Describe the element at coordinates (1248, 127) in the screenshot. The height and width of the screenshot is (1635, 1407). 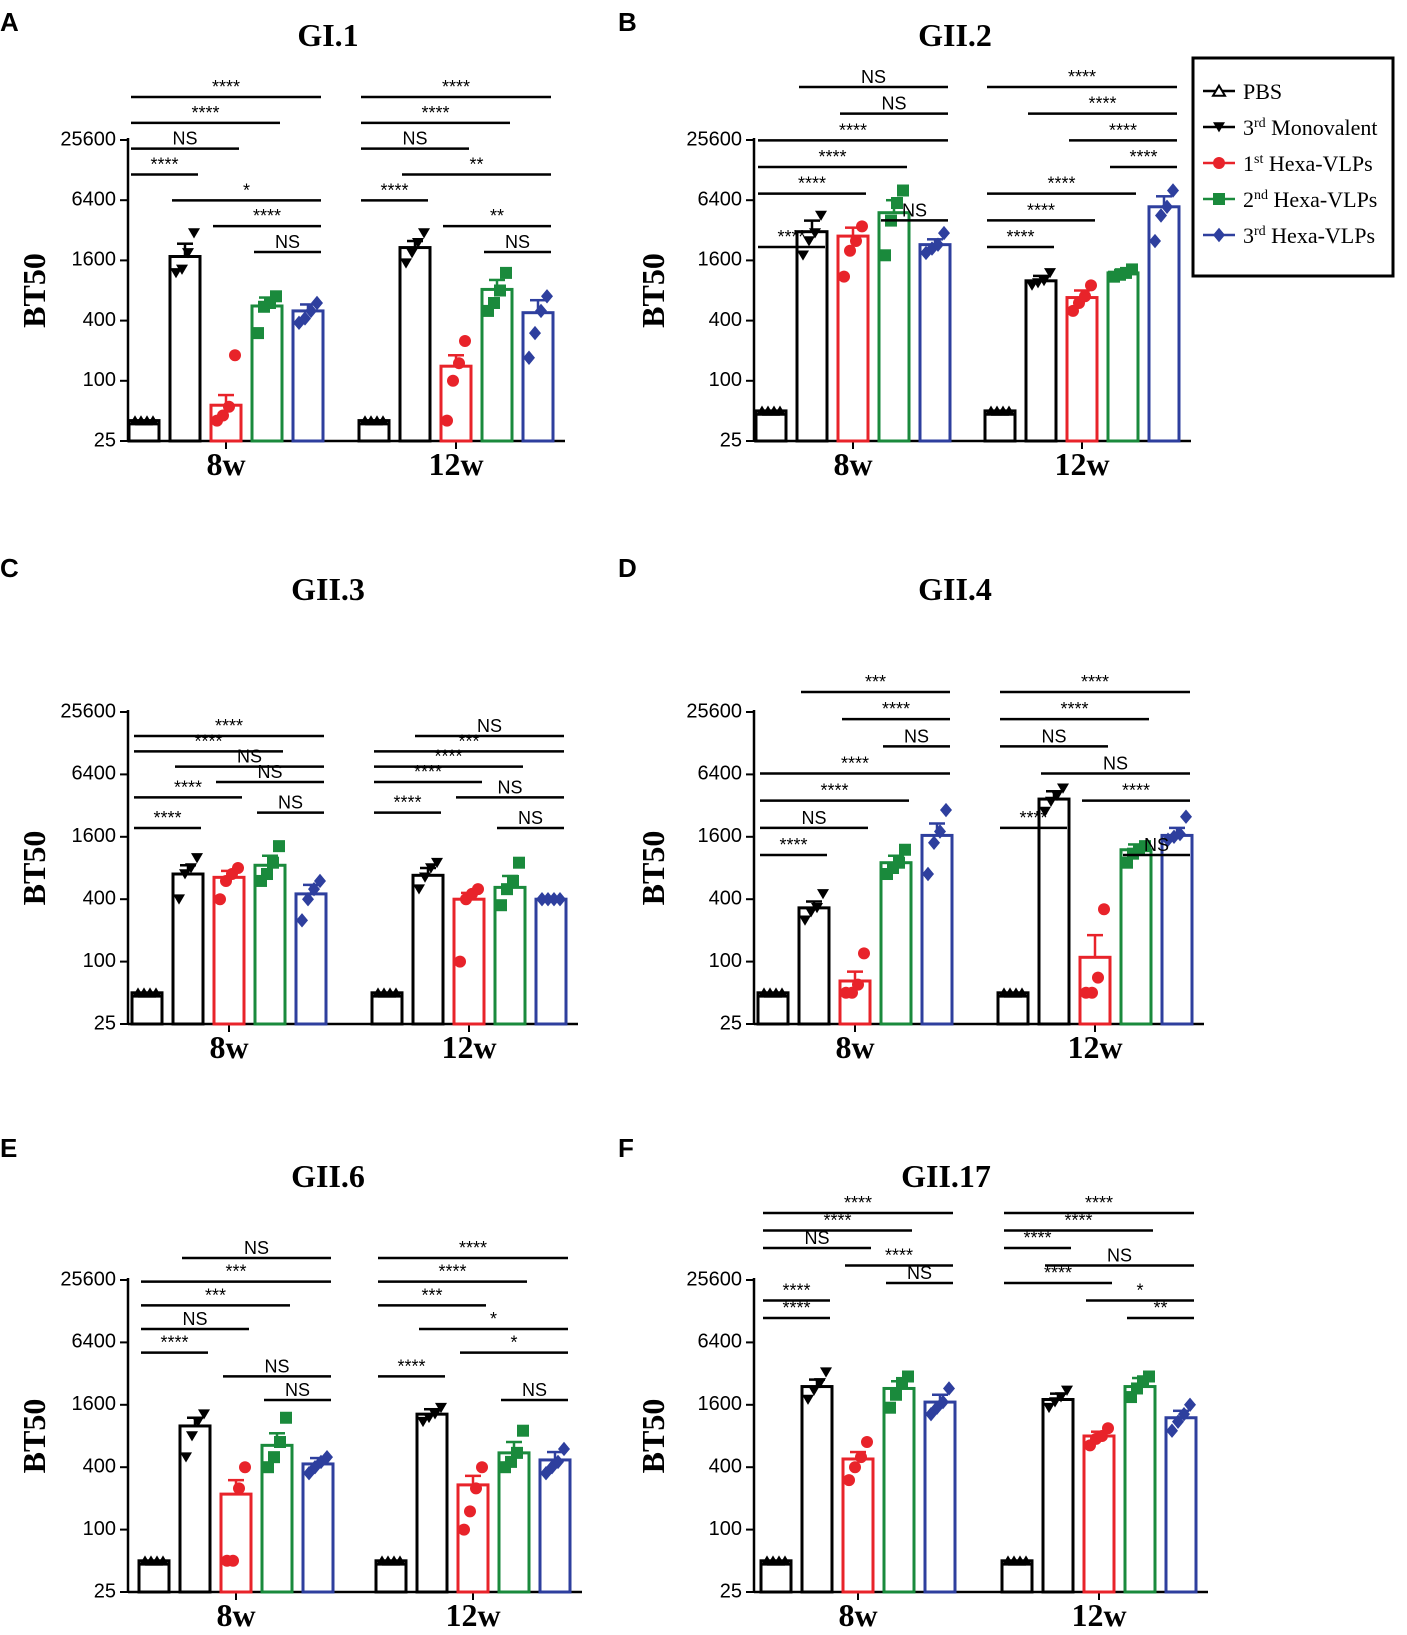
I see `legend-label-base: 3` at that location.